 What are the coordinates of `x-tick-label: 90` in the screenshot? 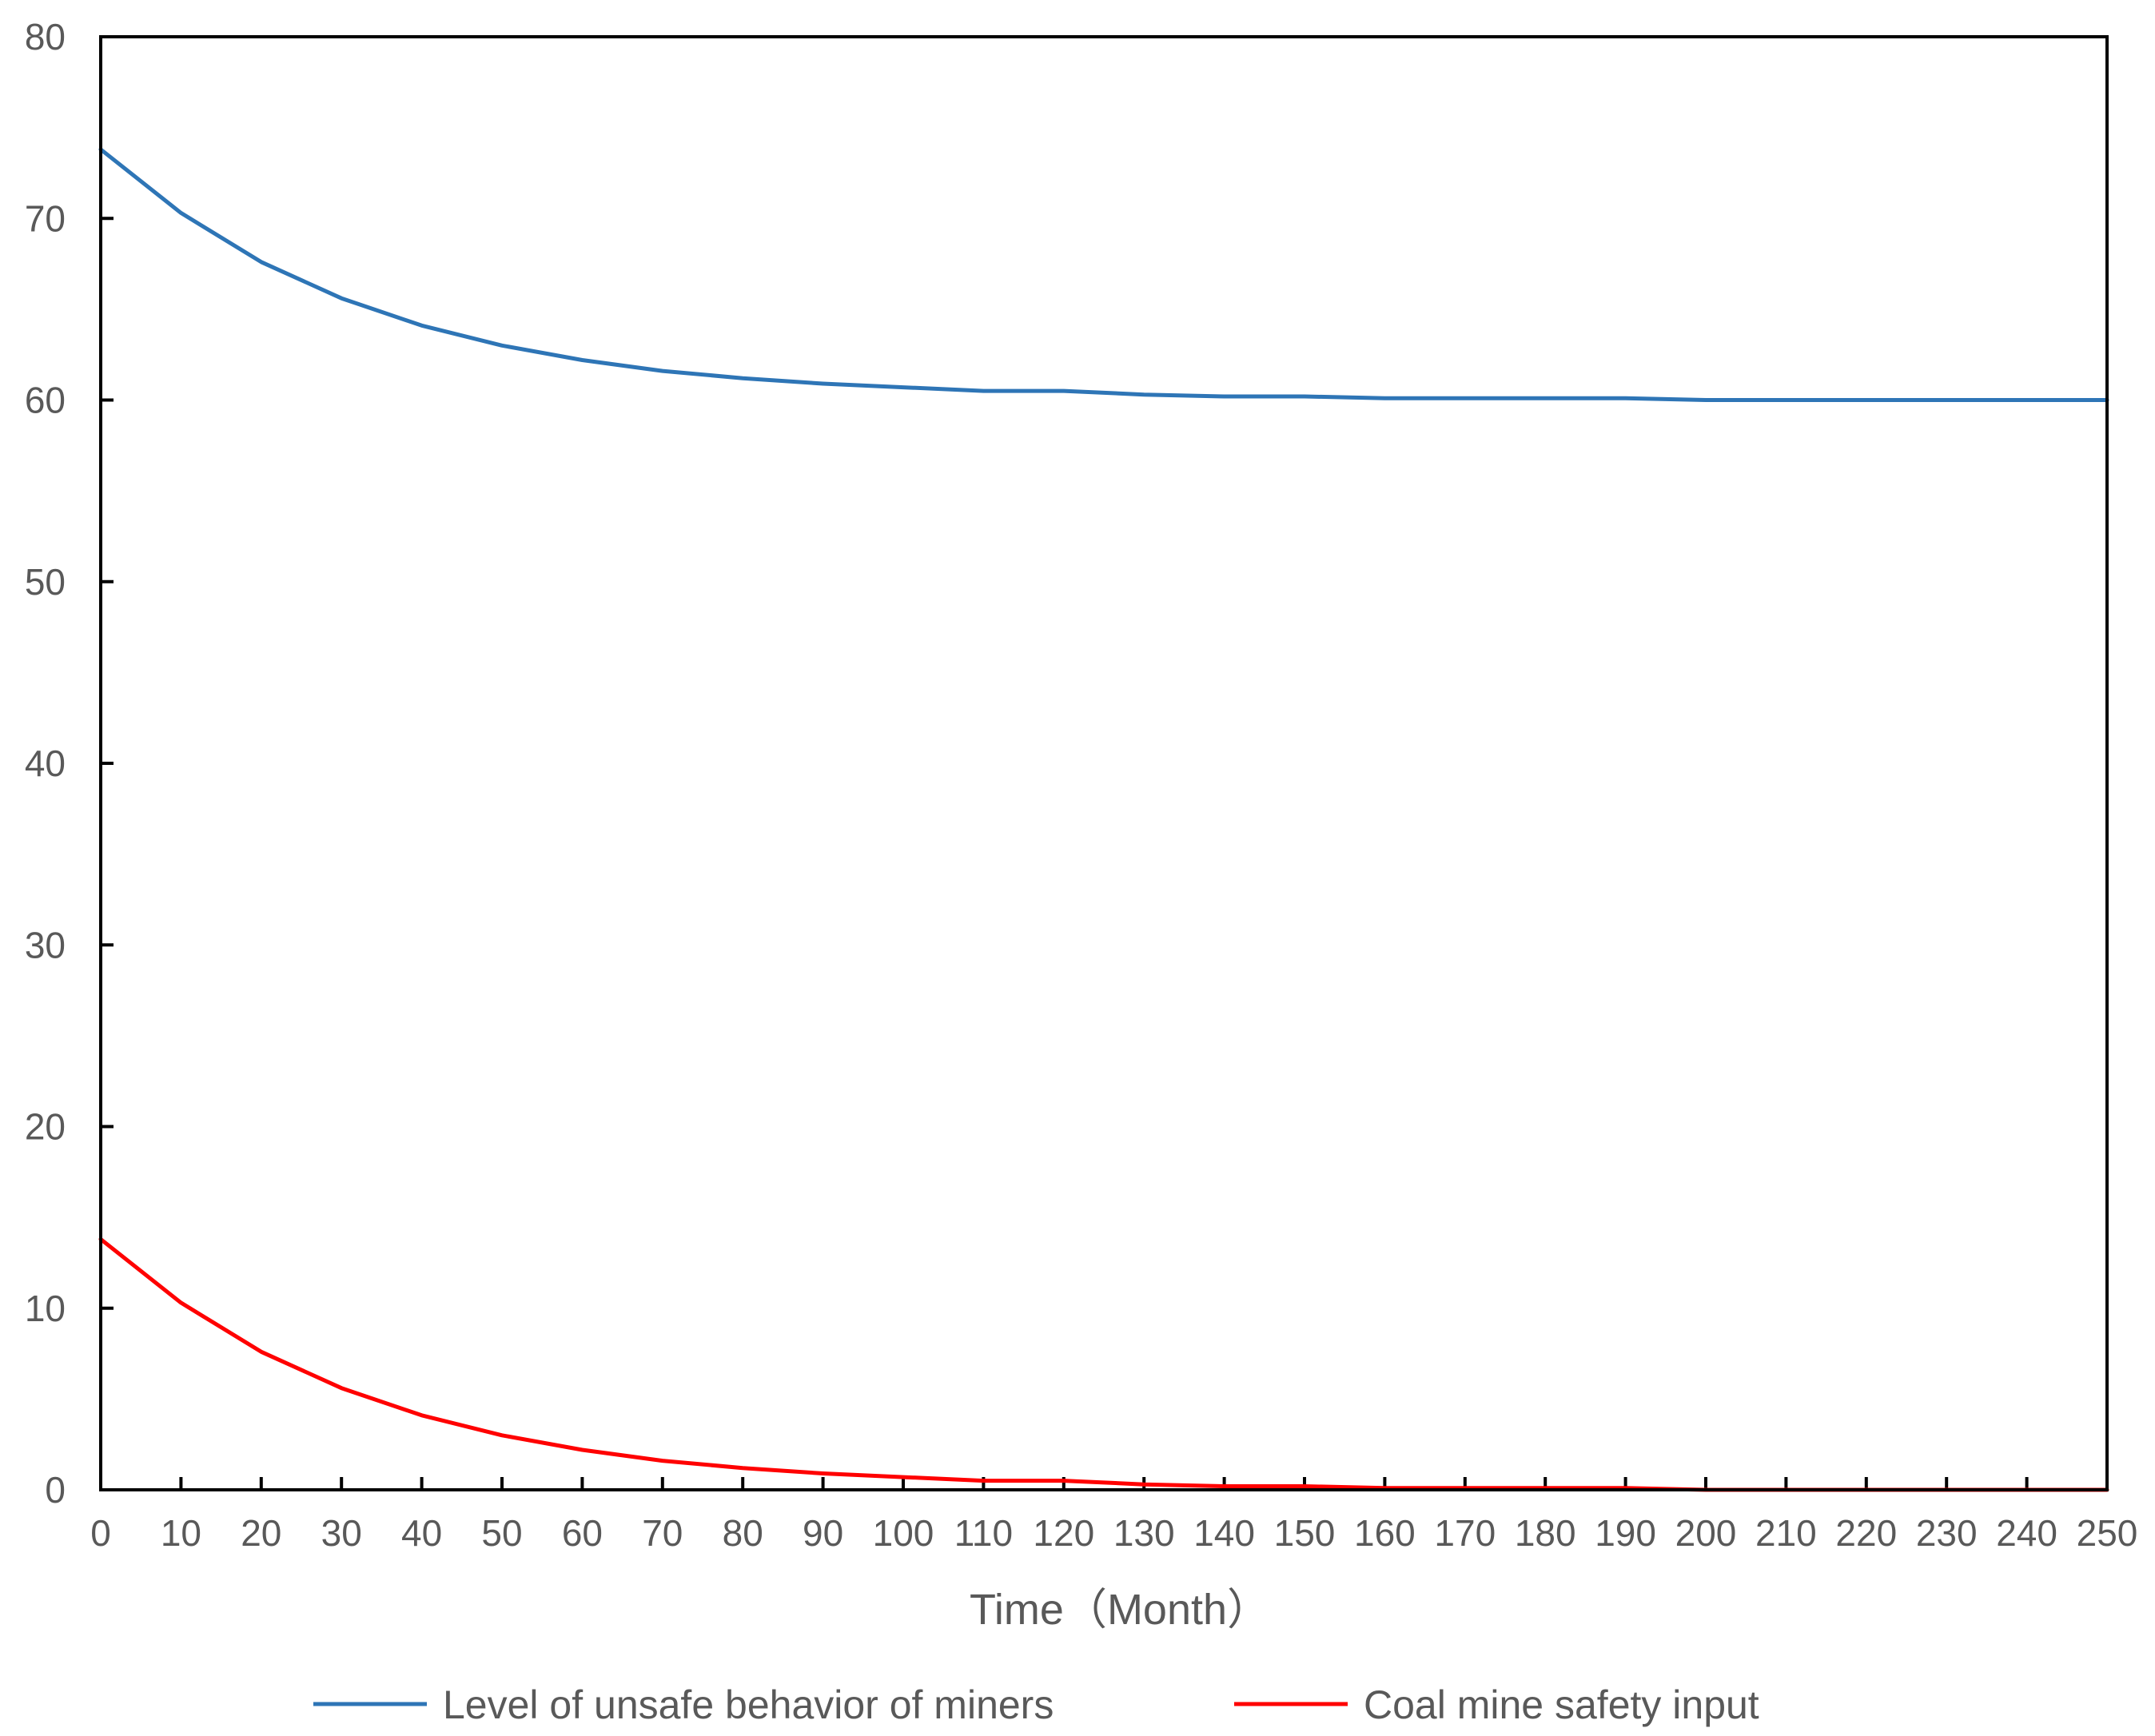 It's located at (823, 1533).